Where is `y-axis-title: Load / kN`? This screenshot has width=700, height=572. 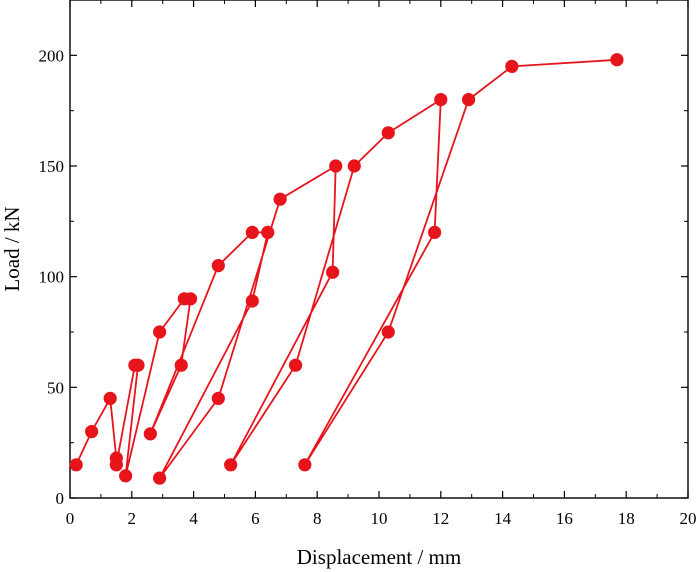
y-axis-title: Load / kN is located at coordinates (12, 248).